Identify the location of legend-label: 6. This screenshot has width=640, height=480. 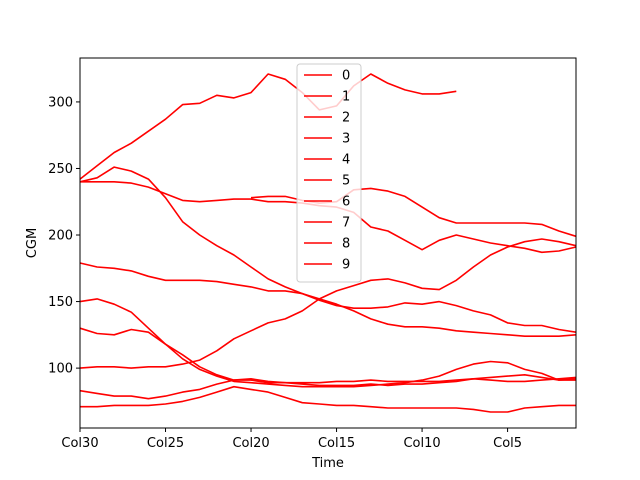
(346, 202).